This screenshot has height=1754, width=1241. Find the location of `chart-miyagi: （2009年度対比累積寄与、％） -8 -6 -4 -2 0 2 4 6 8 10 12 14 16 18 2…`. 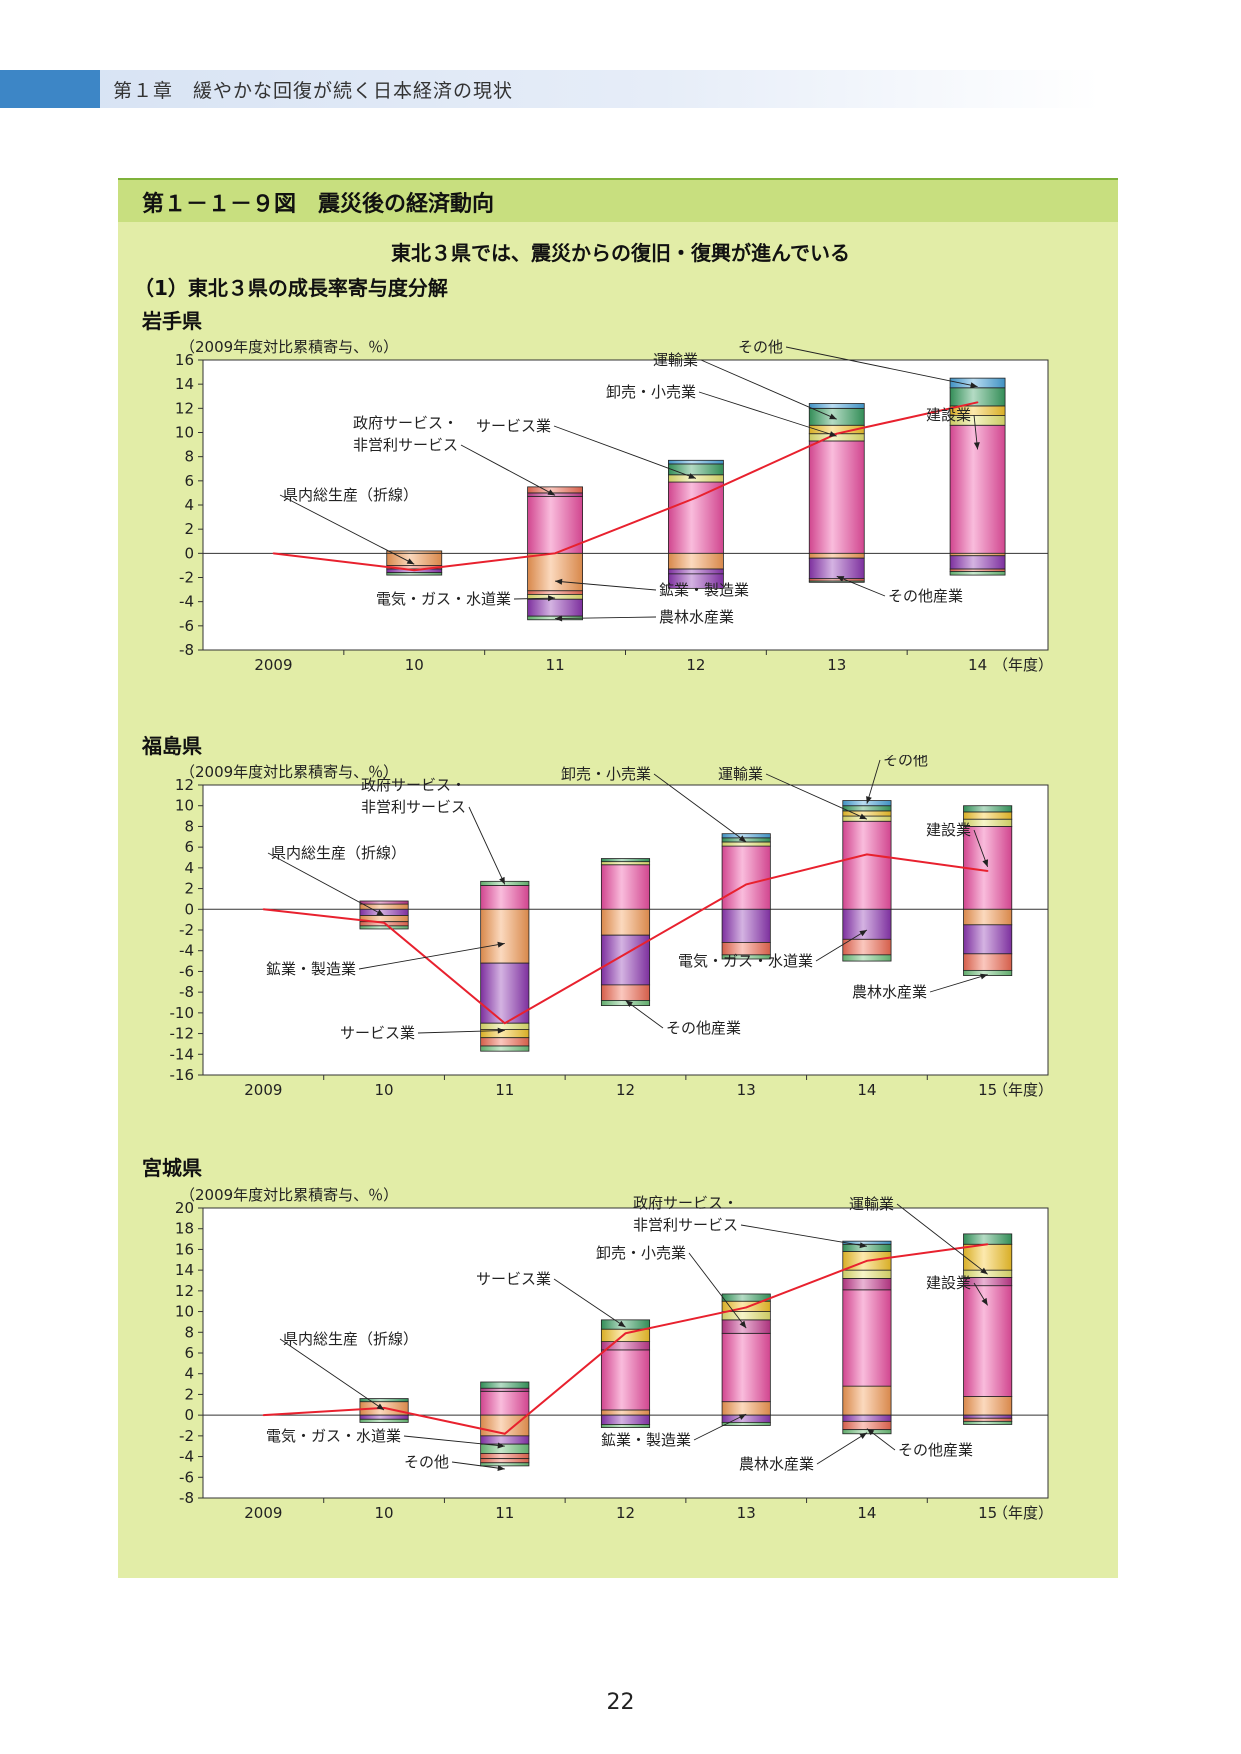

chart-miyagi: （2009年度対比累積寄与、％） -8 -6 -4 -2 0 2 4 6 8 10 12 14 16 18 2… is located at coordinates (614, 1354).